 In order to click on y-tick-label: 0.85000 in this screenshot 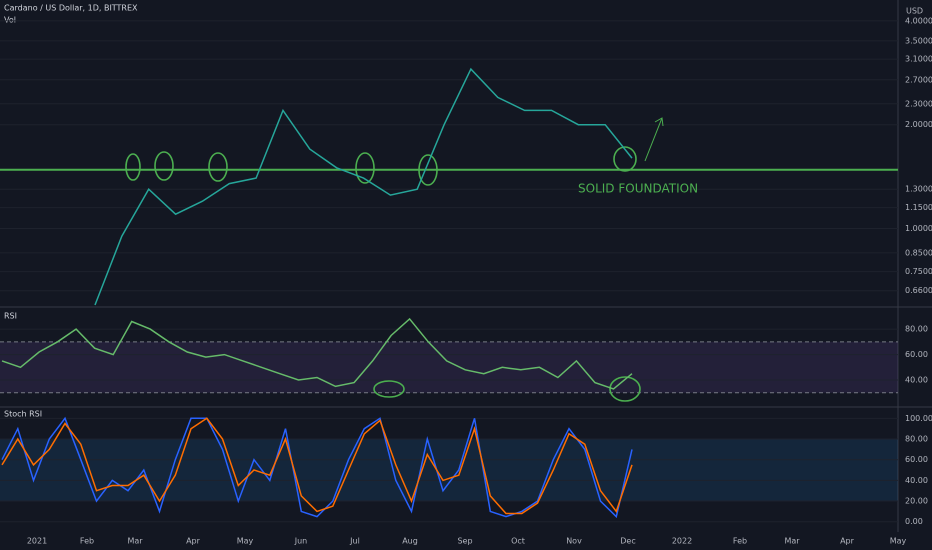, I will do `click(918, 252)`.